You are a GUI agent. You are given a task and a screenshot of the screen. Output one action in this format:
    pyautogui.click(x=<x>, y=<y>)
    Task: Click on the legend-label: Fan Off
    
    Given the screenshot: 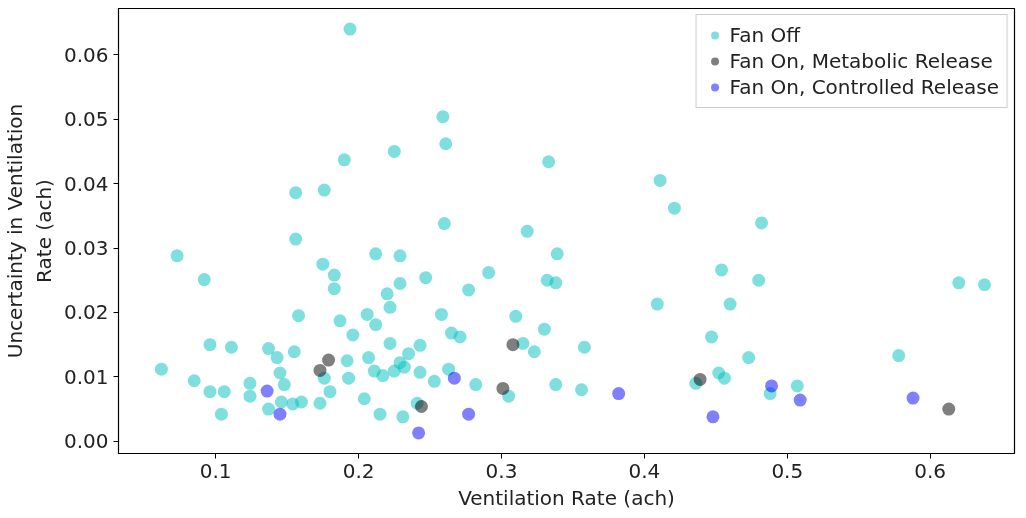 What is the action you would take?
    pyautogui.click(x=765, y=35)
    